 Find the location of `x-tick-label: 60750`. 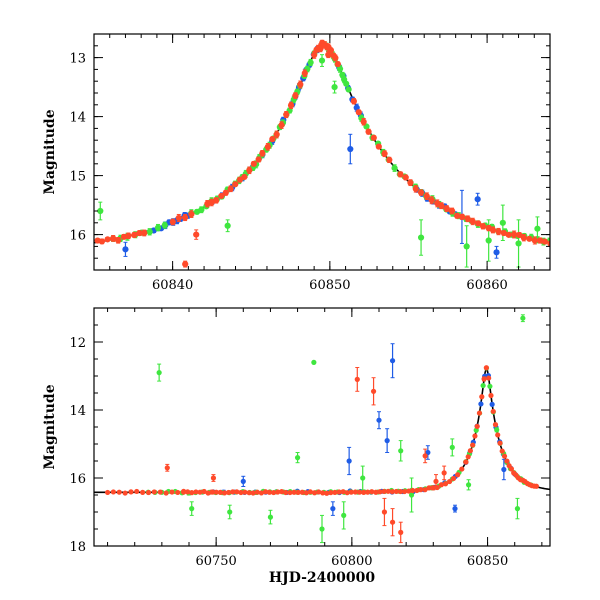

x-tick-label: 60750 is located at coordinates (215, 561).